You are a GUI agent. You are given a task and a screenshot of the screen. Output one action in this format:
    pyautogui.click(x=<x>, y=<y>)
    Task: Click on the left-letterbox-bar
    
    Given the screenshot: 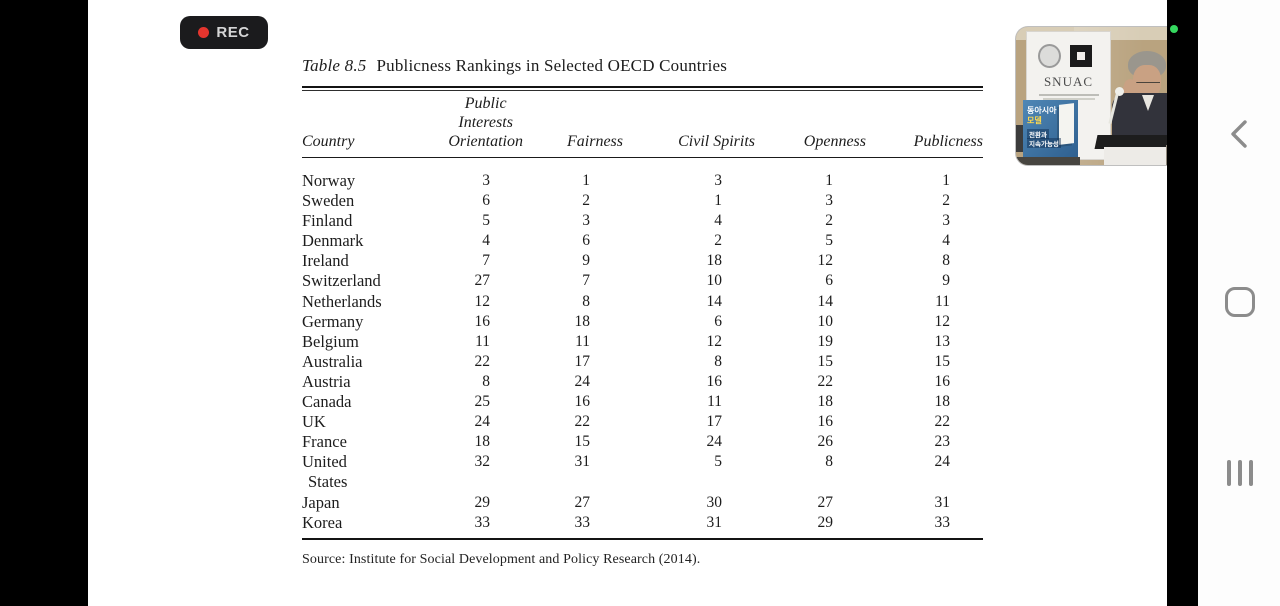 What is the action you would take?
    pyautogui.click(x=44, y=303)
    